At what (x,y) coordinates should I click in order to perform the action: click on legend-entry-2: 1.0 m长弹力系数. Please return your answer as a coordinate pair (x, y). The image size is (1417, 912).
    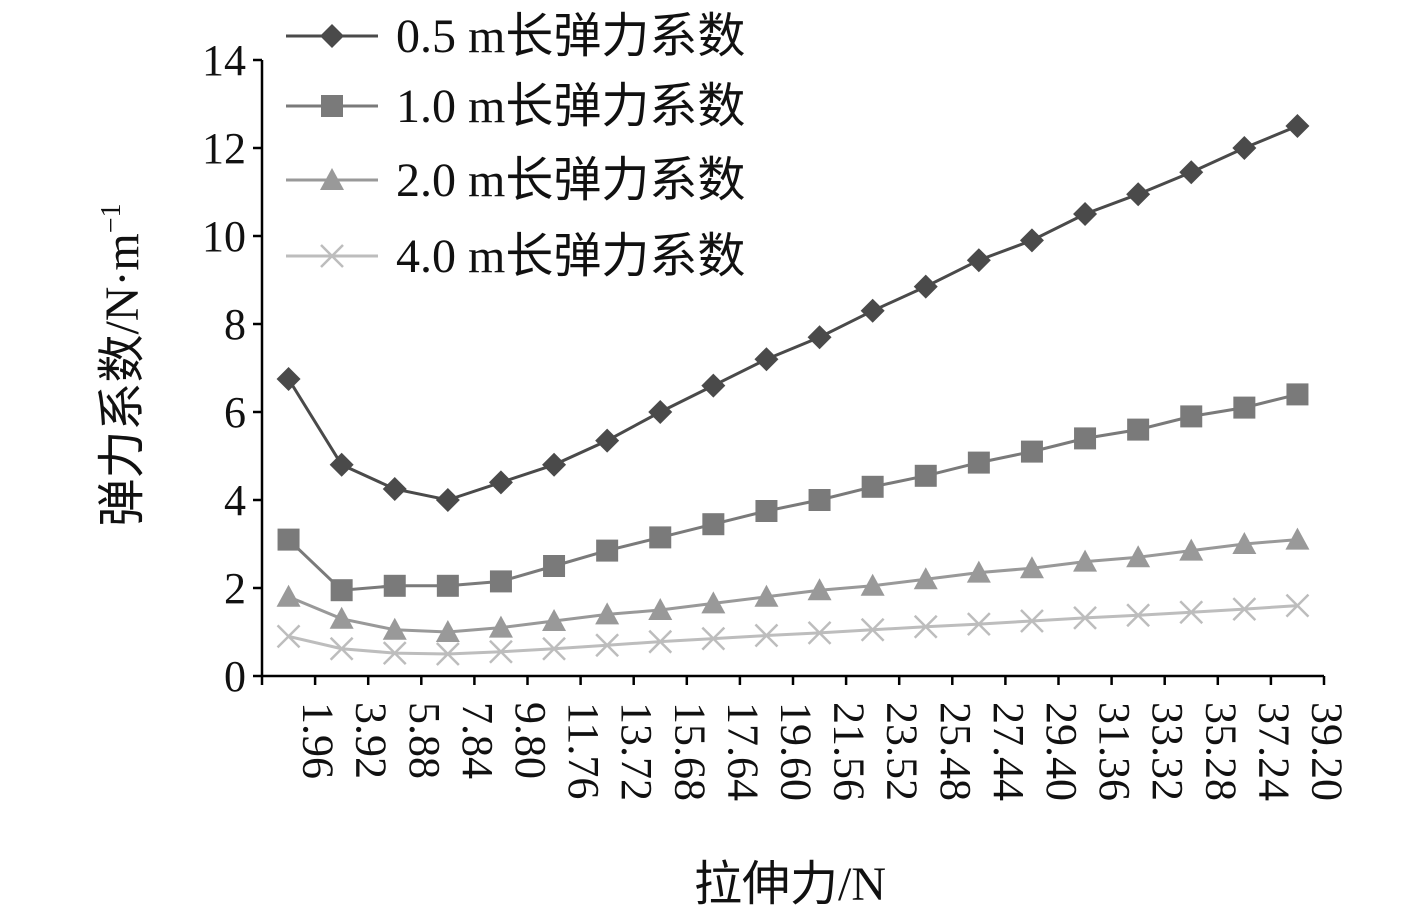
    Looking at the image, I should click on (515, 106).